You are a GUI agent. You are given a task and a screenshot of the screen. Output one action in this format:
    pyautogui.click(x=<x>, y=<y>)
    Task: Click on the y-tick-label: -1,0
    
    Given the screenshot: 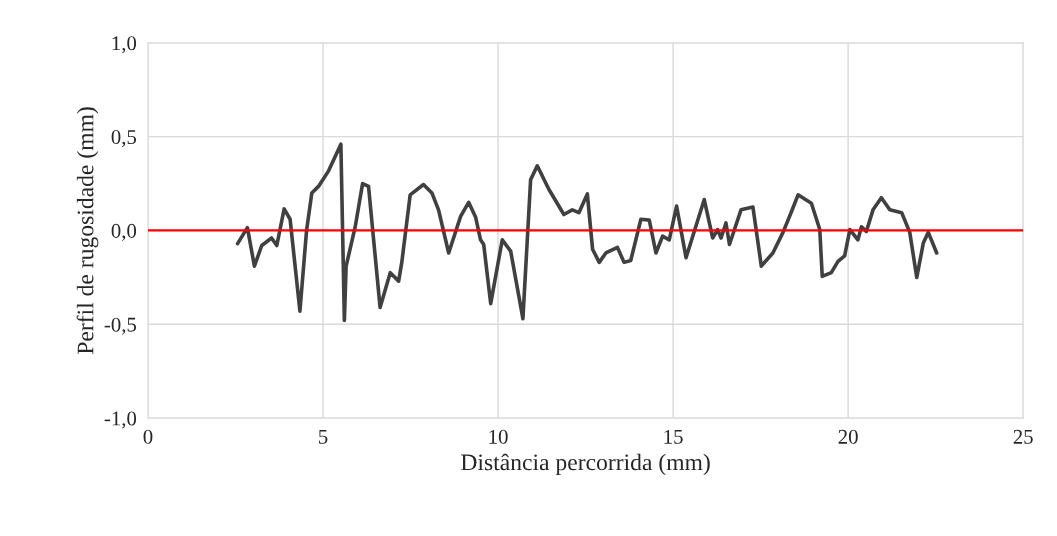 What is the action you would take?
    pyautogui.click(x=120, y=420)
    